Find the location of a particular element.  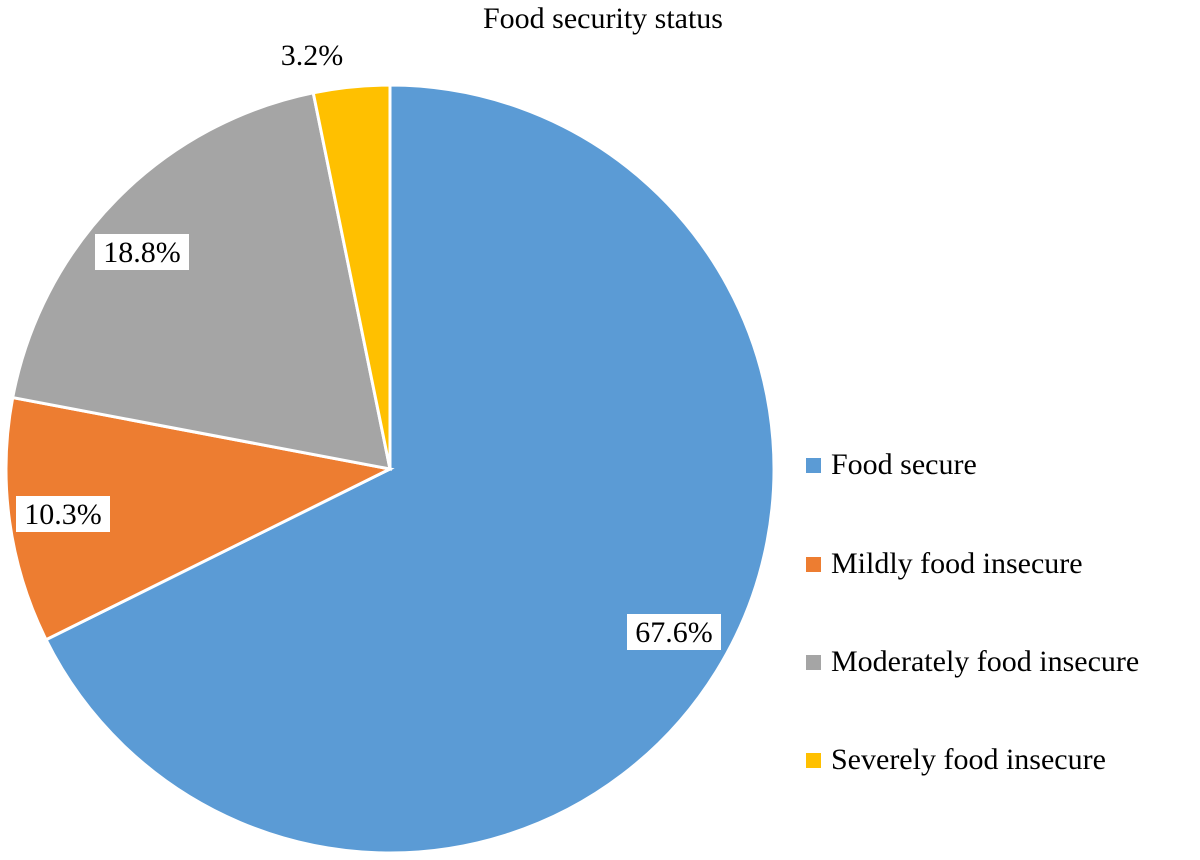

data-label-text: 3.2% is located at coordinates (312, 55).